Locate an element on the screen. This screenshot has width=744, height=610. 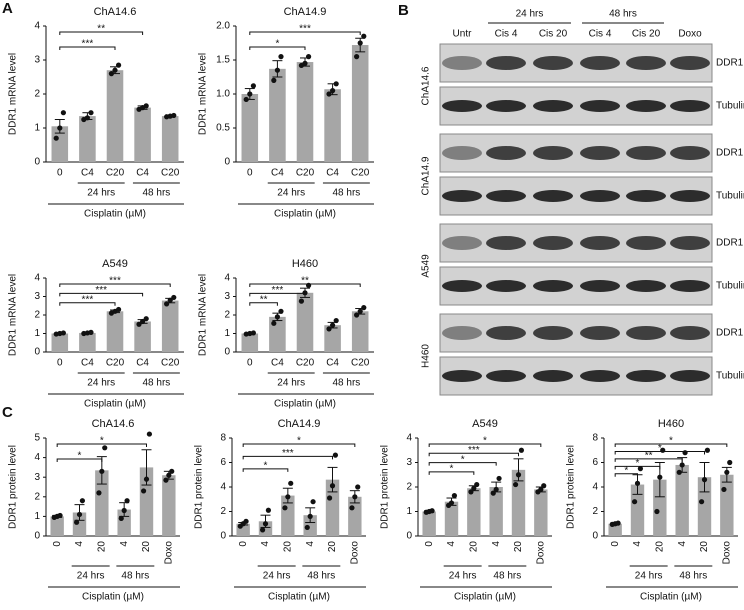
lane-label: Untr is located at coordinates (463, 34).